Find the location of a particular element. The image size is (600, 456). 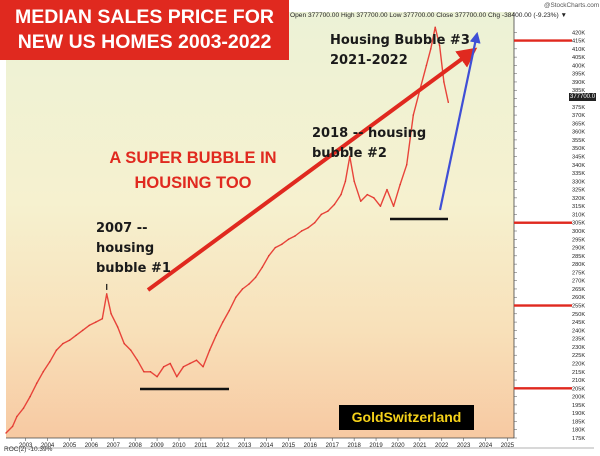

y-tick-label: 300K is located at coordinates (578, 232).